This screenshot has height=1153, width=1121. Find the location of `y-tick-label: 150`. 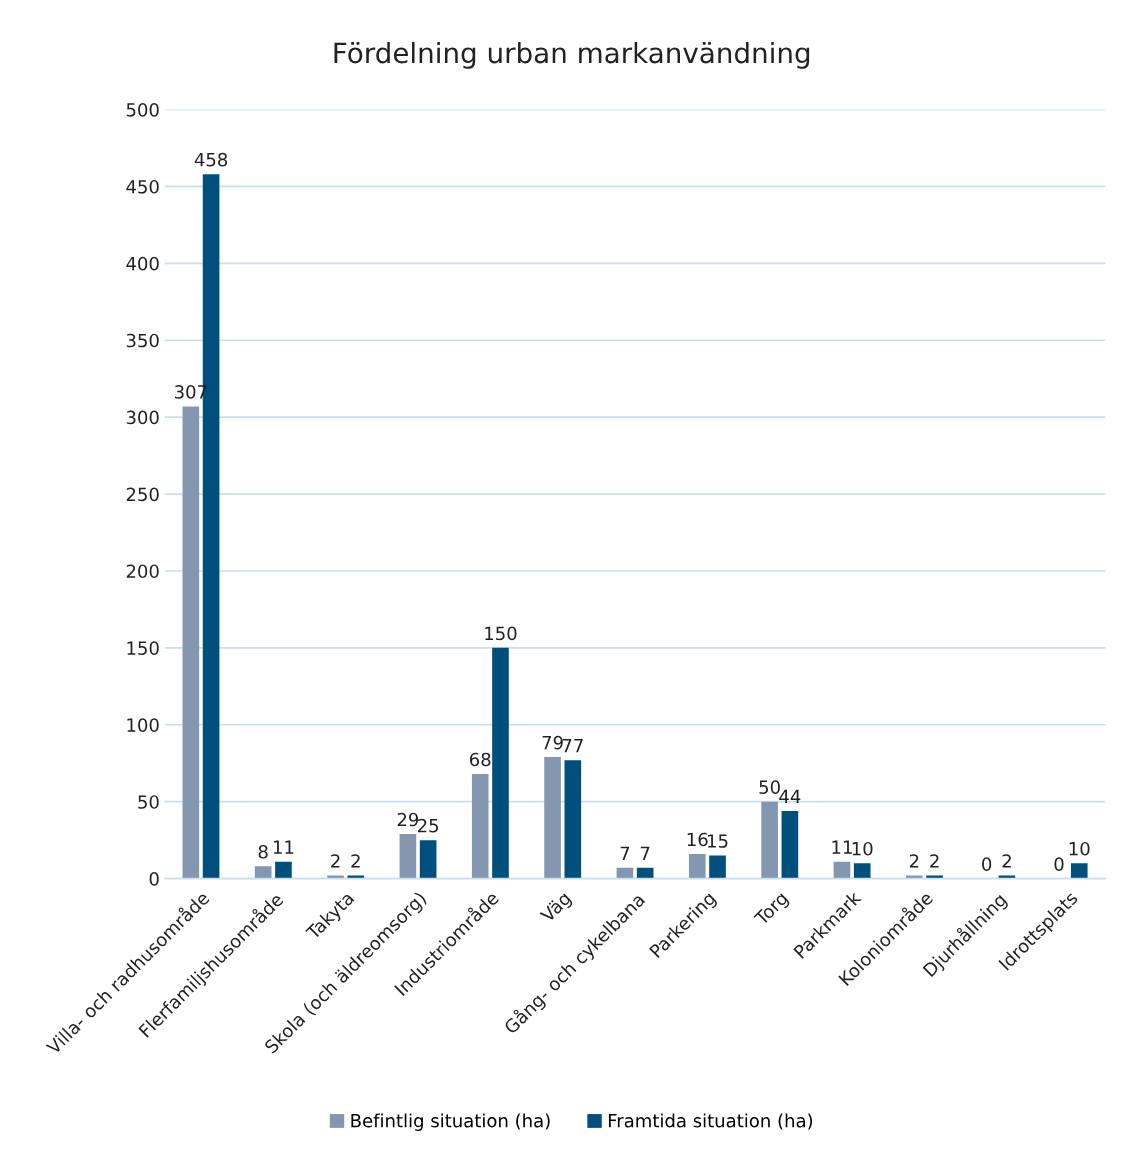

y-tick-label: 150 is located at coordinates (143, 648).